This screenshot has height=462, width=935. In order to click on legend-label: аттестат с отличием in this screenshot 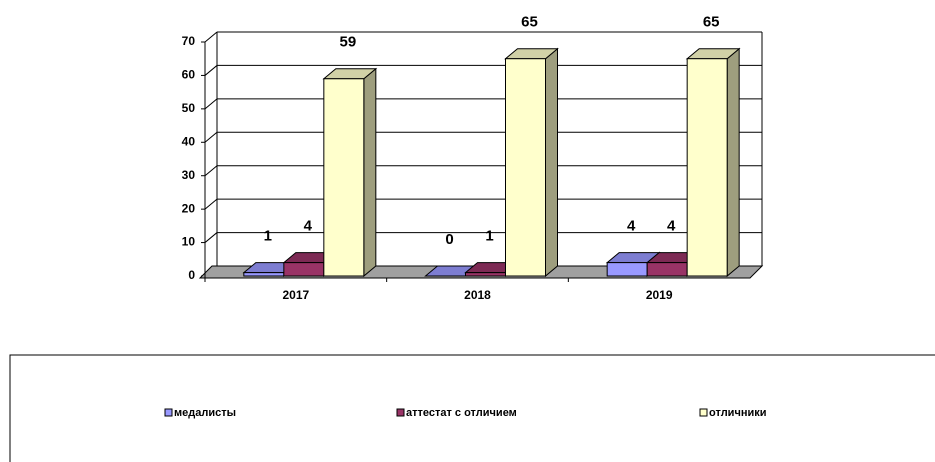, I will do `click(461, 413)`.